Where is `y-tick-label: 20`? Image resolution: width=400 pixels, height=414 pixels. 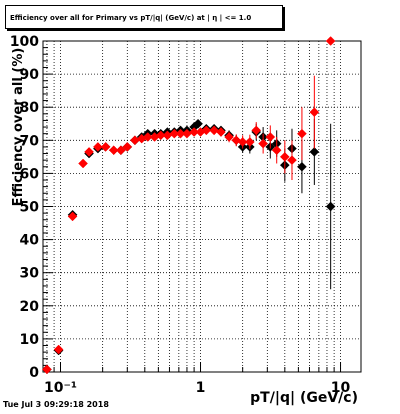 y-tick-label: 20 is located at coordinates (30, 307).